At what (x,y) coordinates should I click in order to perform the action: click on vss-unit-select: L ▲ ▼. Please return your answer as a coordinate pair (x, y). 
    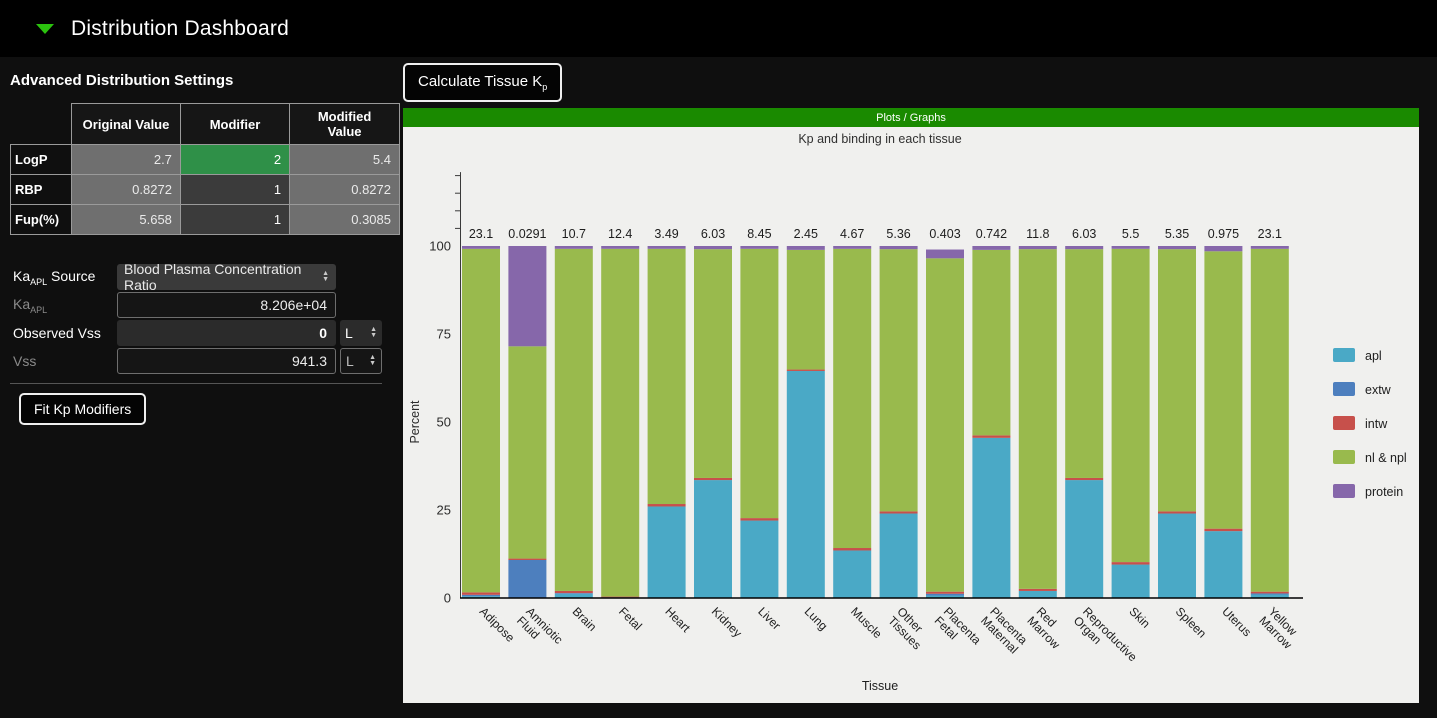
    Looking at the image, I should click on (361, 361).